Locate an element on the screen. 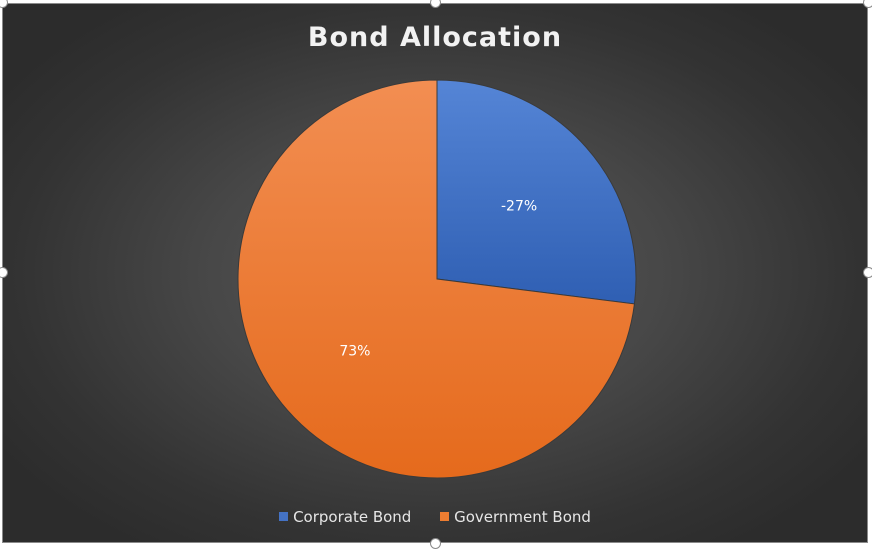 The height and width of the screenshot is (549, 872). resize-handle-top-right is located at coordinates (867, 4).